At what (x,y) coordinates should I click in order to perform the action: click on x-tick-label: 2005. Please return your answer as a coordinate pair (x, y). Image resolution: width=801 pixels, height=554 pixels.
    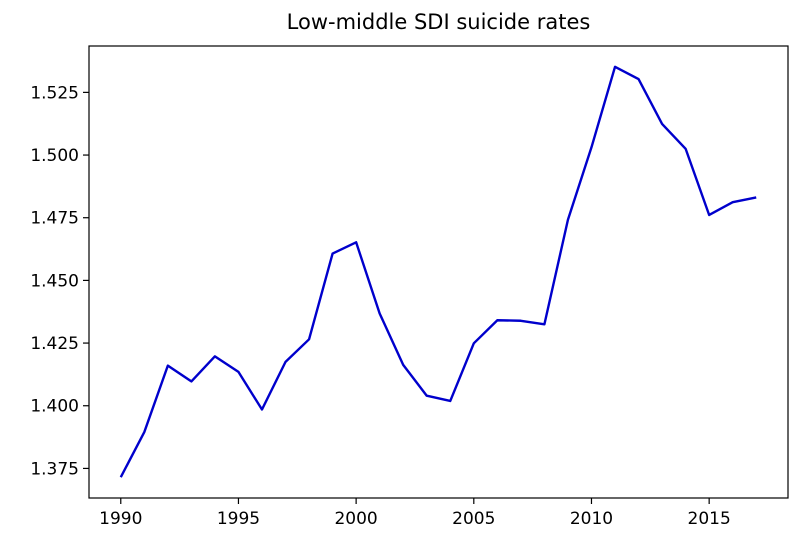
    Looking at the image, I should click on (473, 519).